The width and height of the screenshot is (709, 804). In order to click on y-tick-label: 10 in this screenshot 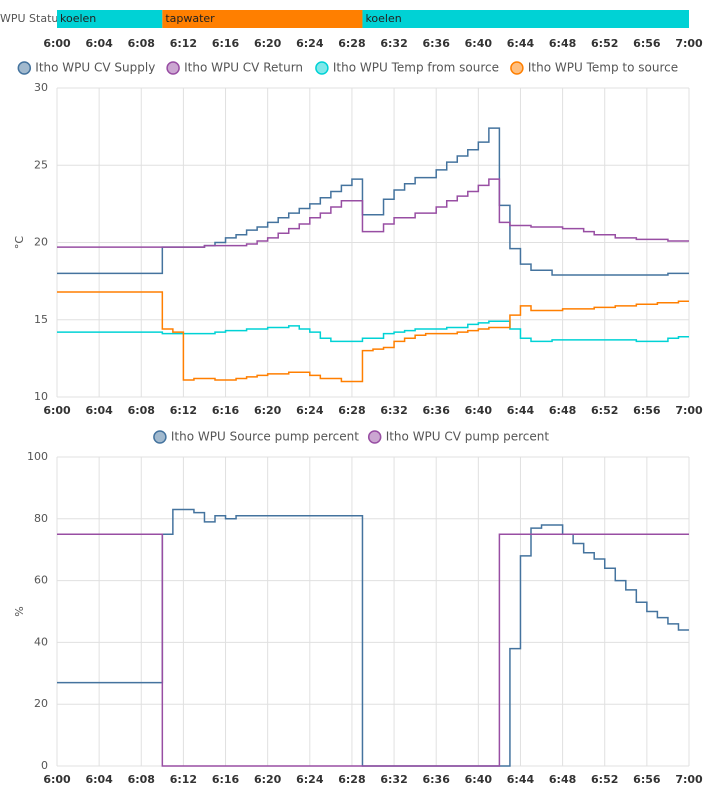, I will do `click(41, 396)`.